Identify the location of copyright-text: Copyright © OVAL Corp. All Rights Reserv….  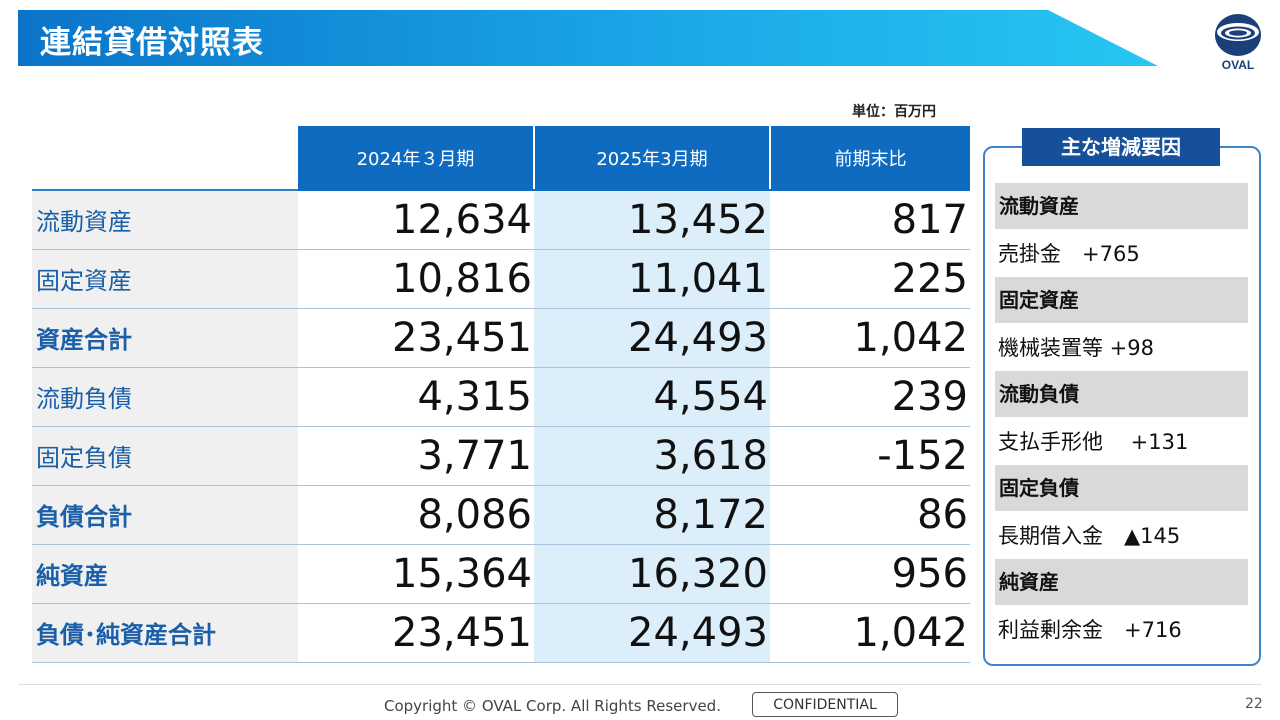
(552, 706).